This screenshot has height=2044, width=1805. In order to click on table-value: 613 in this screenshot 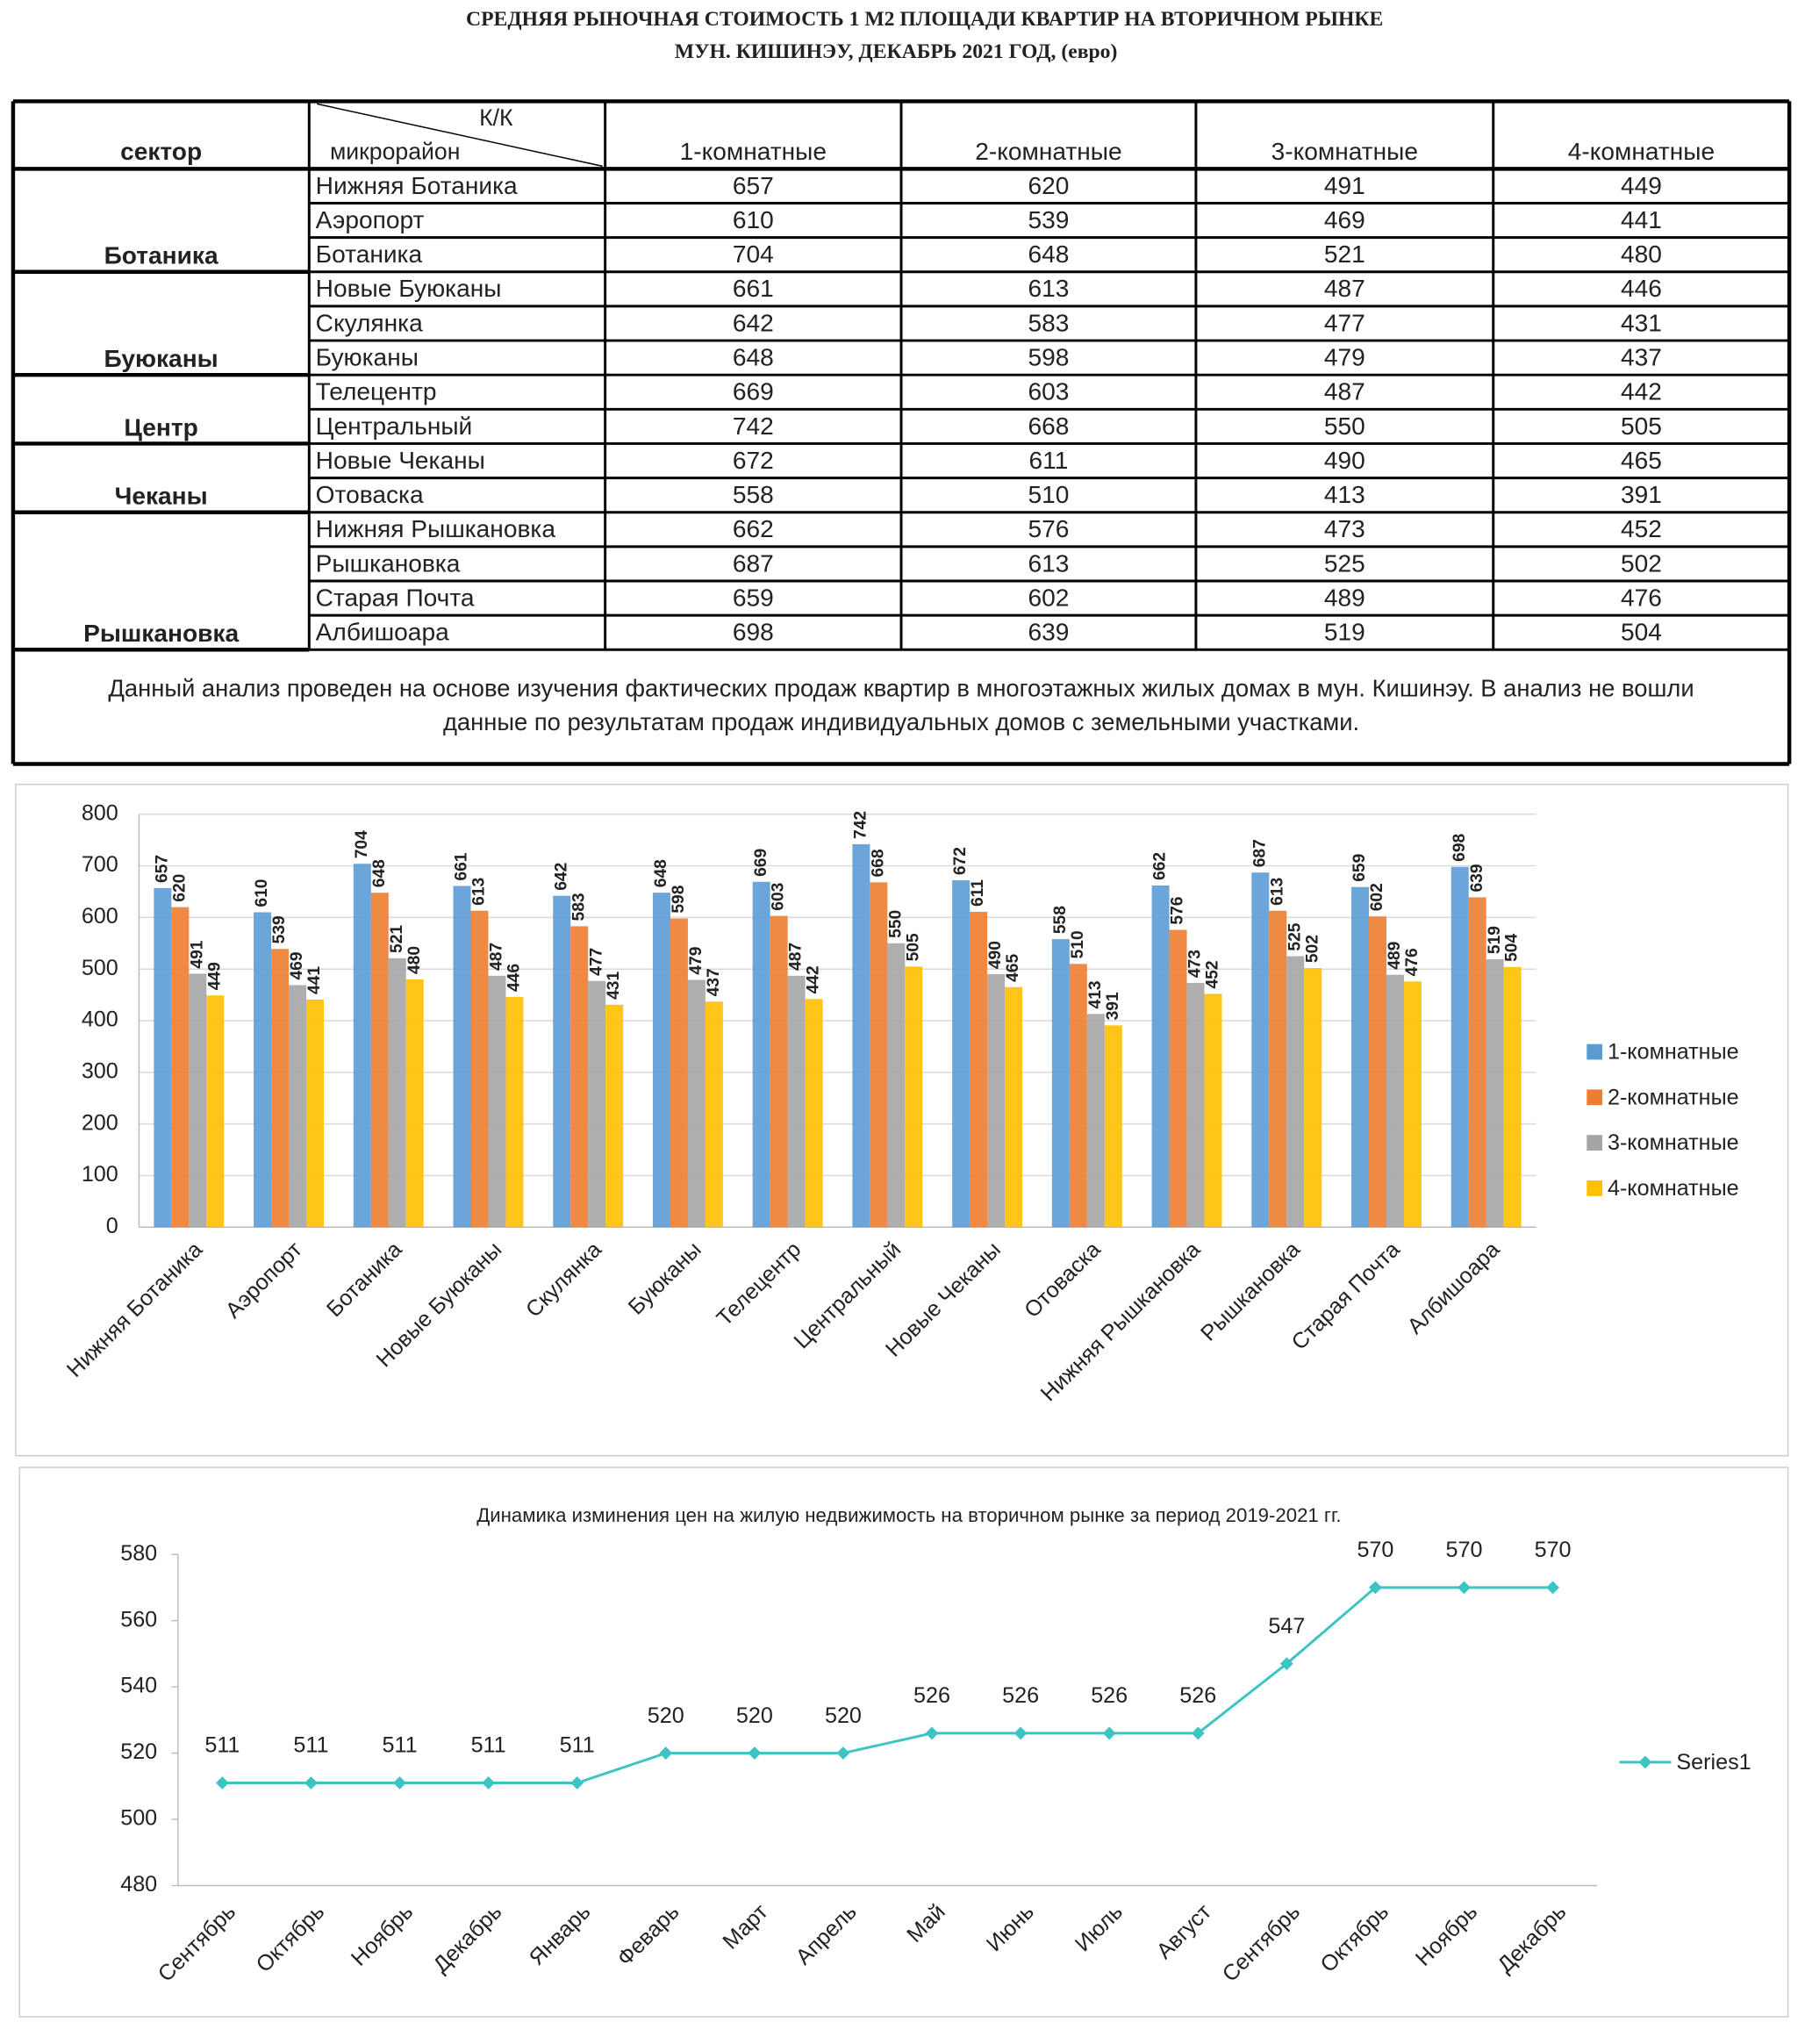, I will do `click(1049, 288)`.